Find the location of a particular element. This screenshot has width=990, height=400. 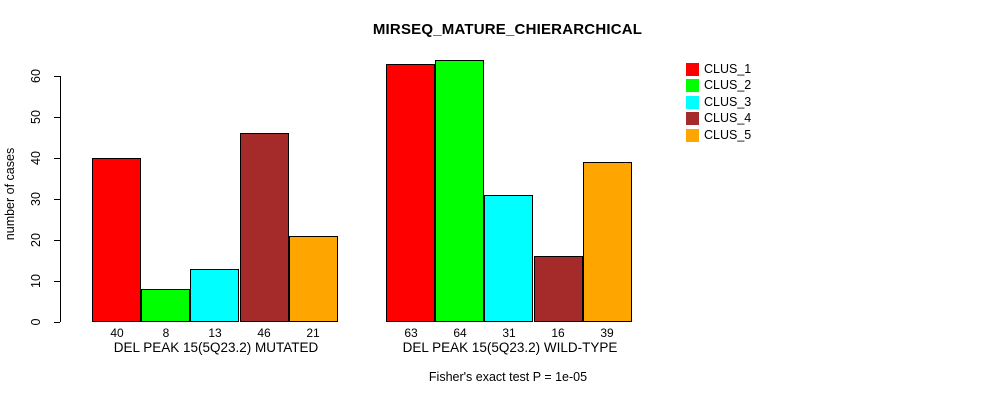

bar-value-label: 64 is located at coordinates (460, 333).